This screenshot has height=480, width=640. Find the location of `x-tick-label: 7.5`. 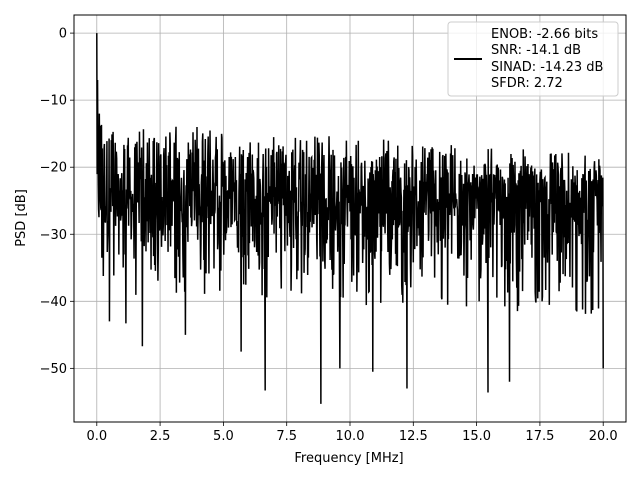

x-tick-label: 7.5 is located at coordinates (286, 436).